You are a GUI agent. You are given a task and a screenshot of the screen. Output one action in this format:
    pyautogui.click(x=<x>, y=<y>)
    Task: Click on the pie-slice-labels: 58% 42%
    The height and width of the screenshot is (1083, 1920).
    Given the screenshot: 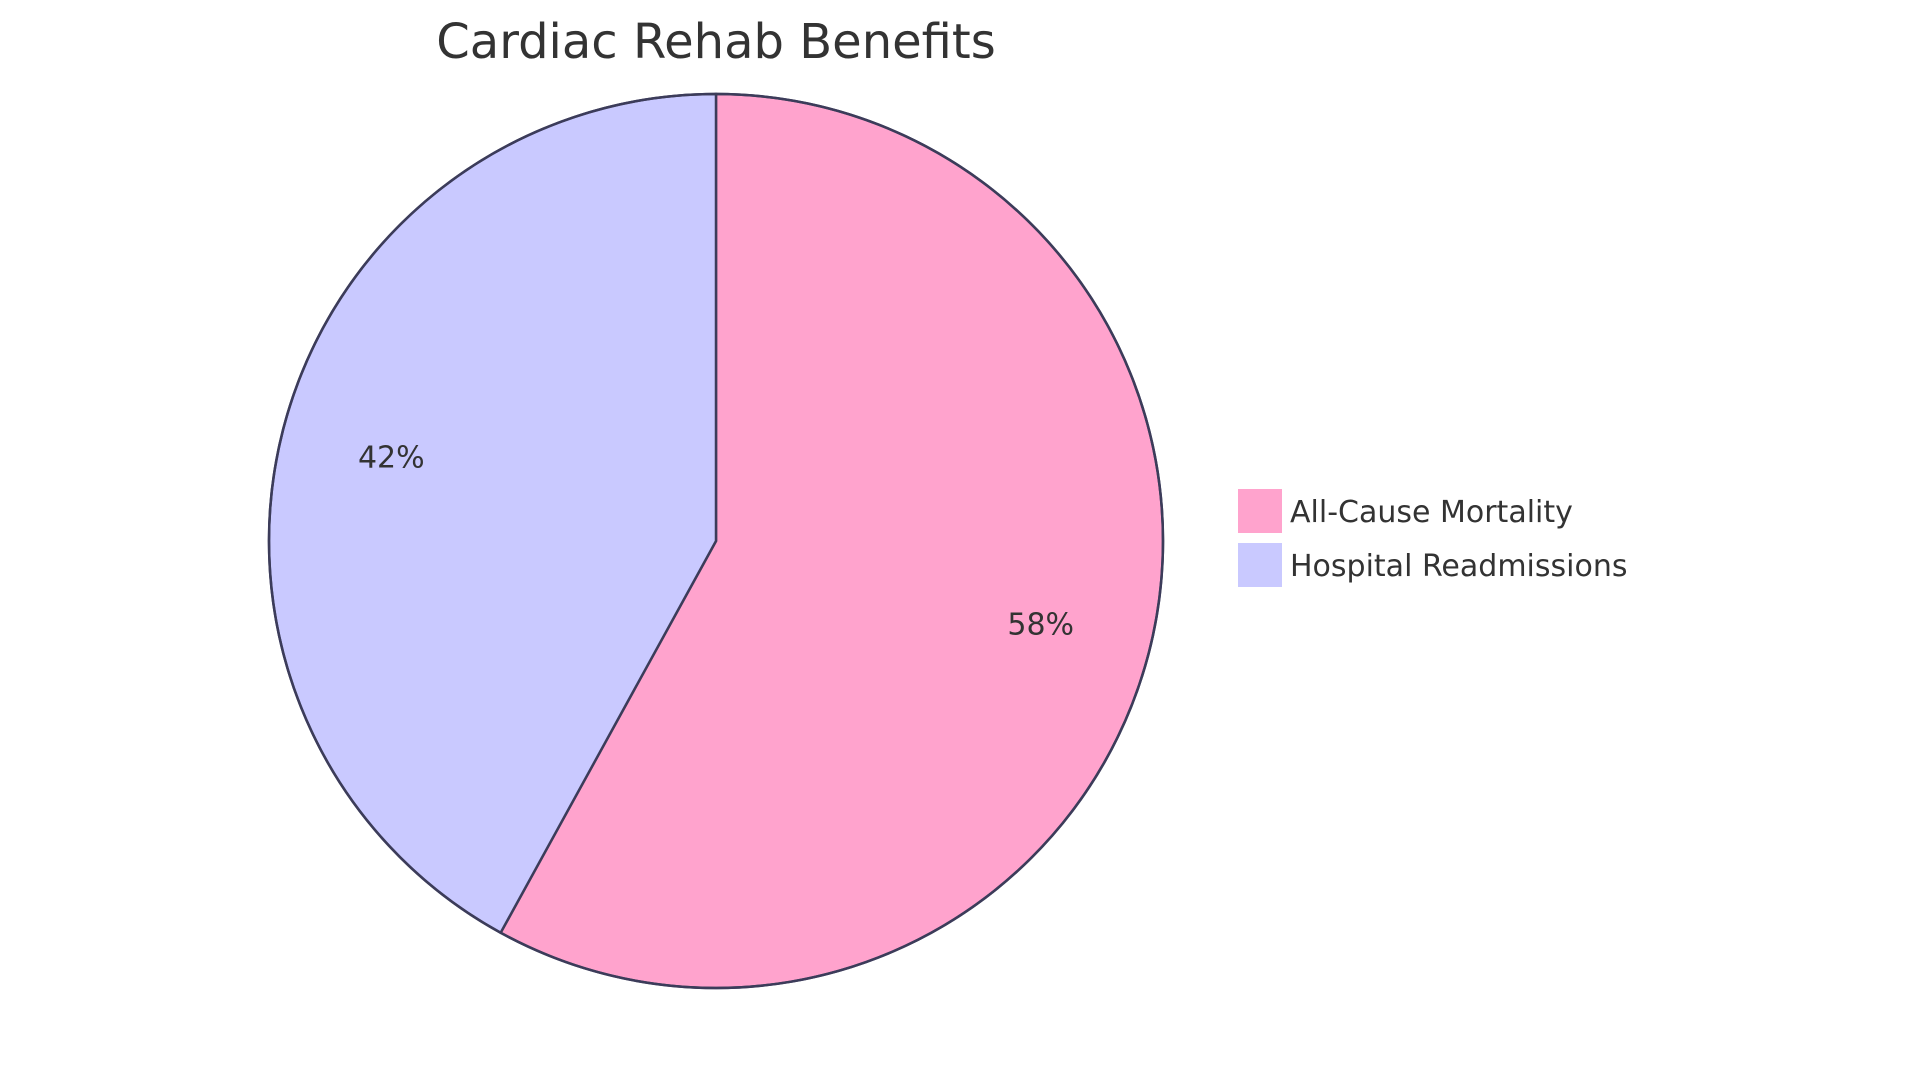 What is the action you would take?
    pyautogui.click(x=716, y=542)
    